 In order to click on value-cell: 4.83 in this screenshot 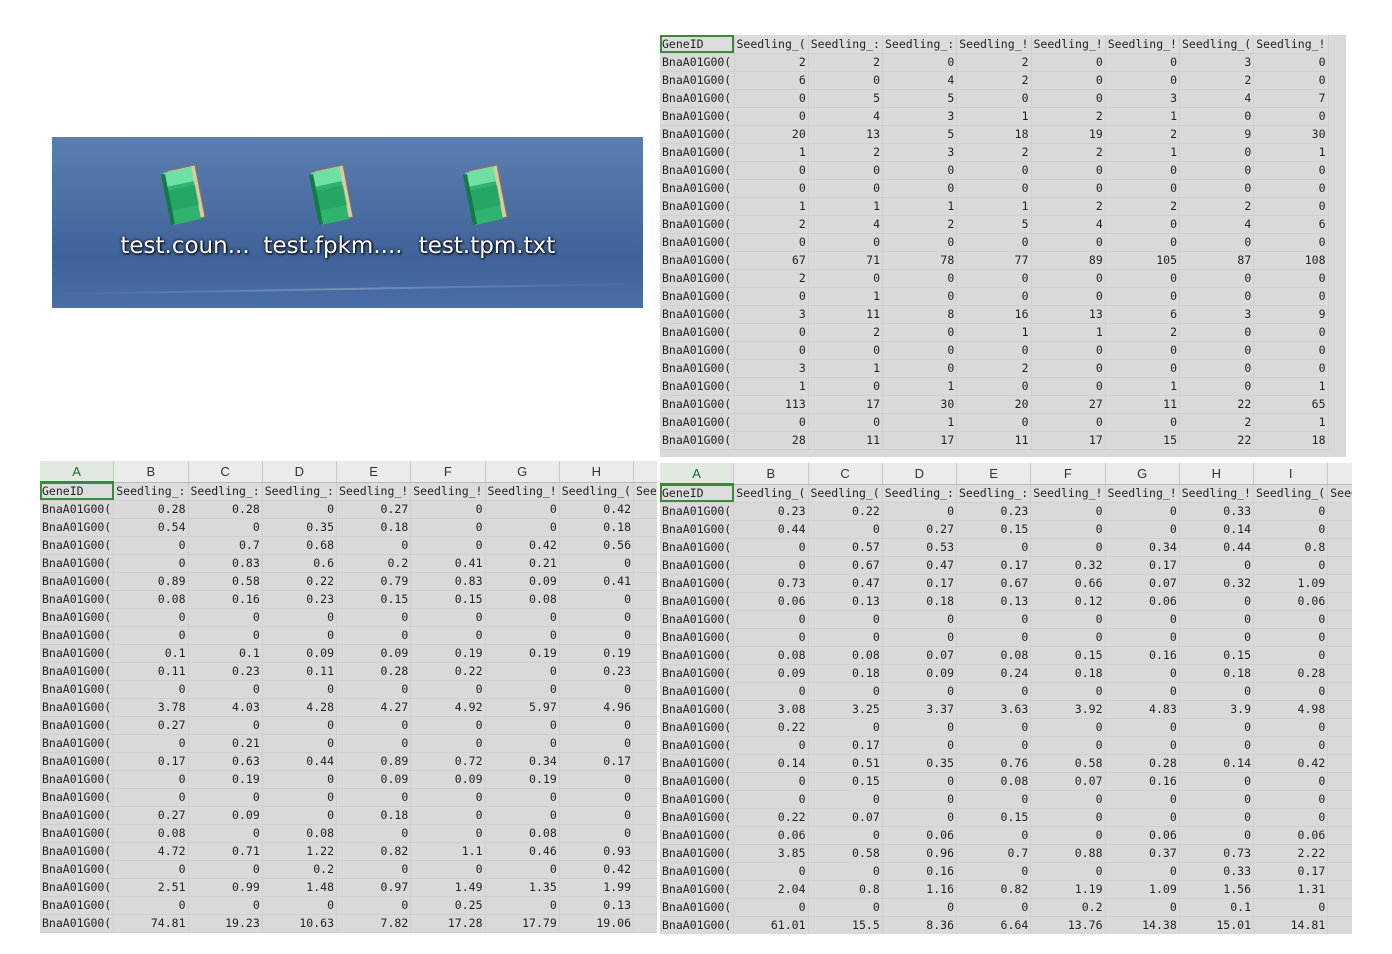, I will do `click(1142, 709)`.